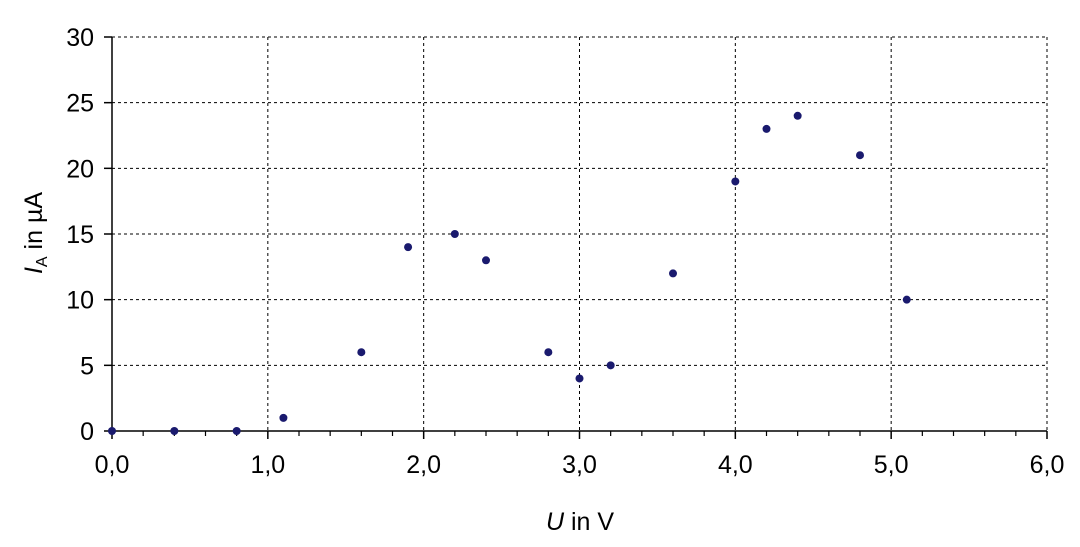 This screenshot has height=547, width=1080. What do you see at coordinates (87, 432) in the screenshot?
I see `y-tick-label: 0` at bounding box center [87, 432].